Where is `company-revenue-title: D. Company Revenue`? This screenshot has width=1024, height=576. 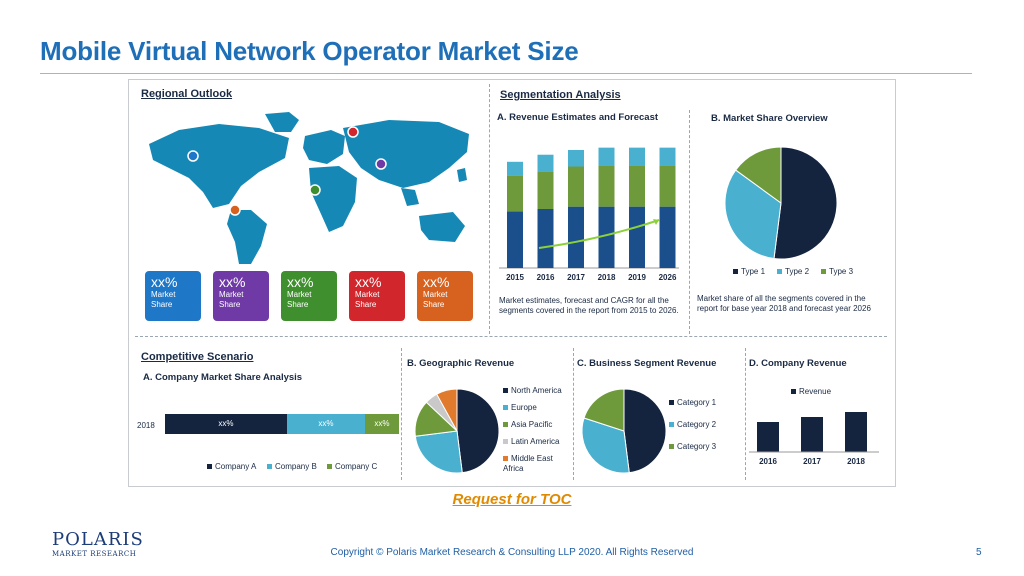 company-revenue-title: D. Company Revenue is located at coordinates (798, 363).